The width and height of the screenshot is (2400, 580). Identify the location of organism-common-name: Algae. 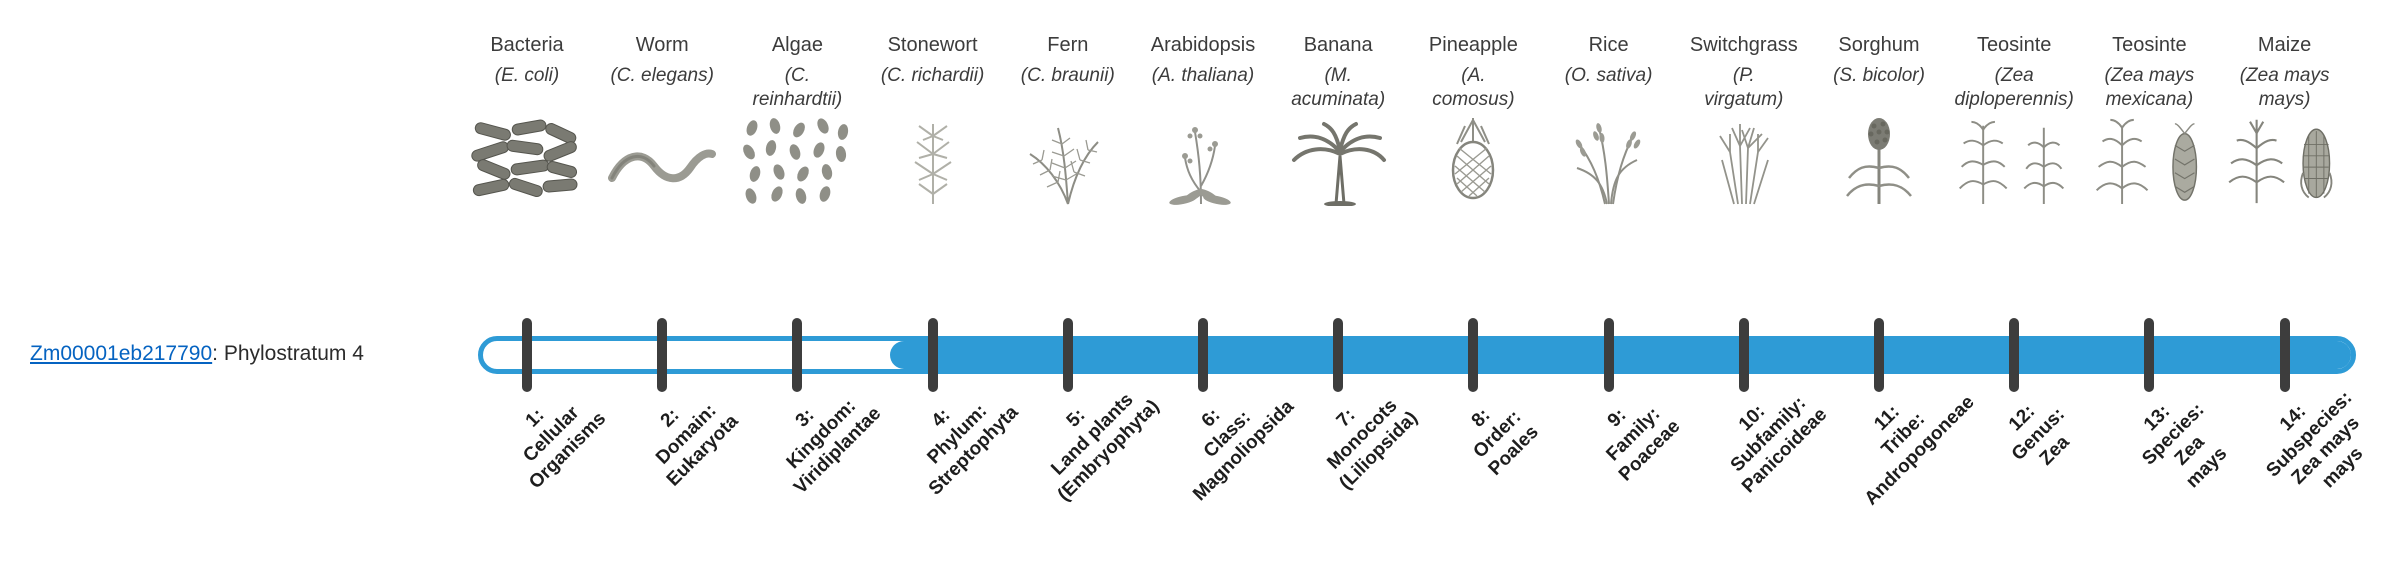
(797, 45).